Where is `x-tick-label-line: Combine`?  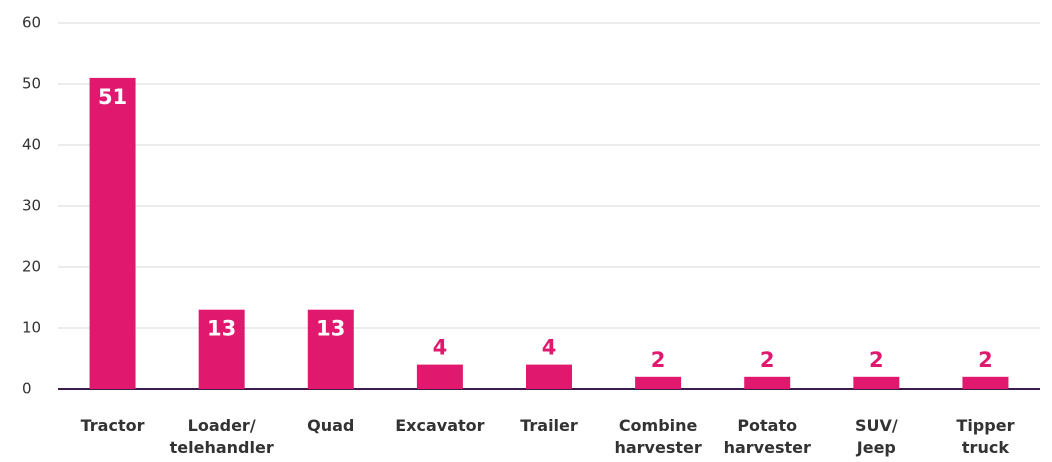
x-tick-label-line: Combine is located at coordinates (658, 425).